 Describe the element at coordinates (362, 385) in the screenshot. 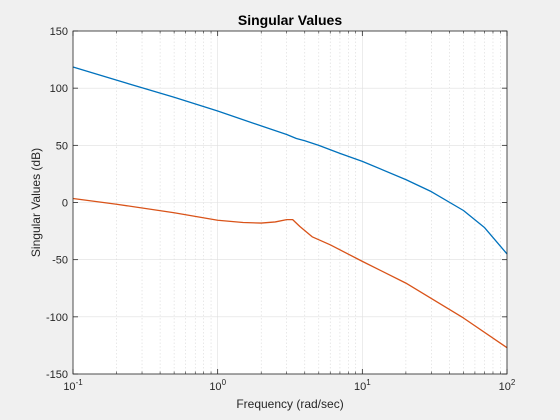

I see `x-tick-label: 10¹` at that location.